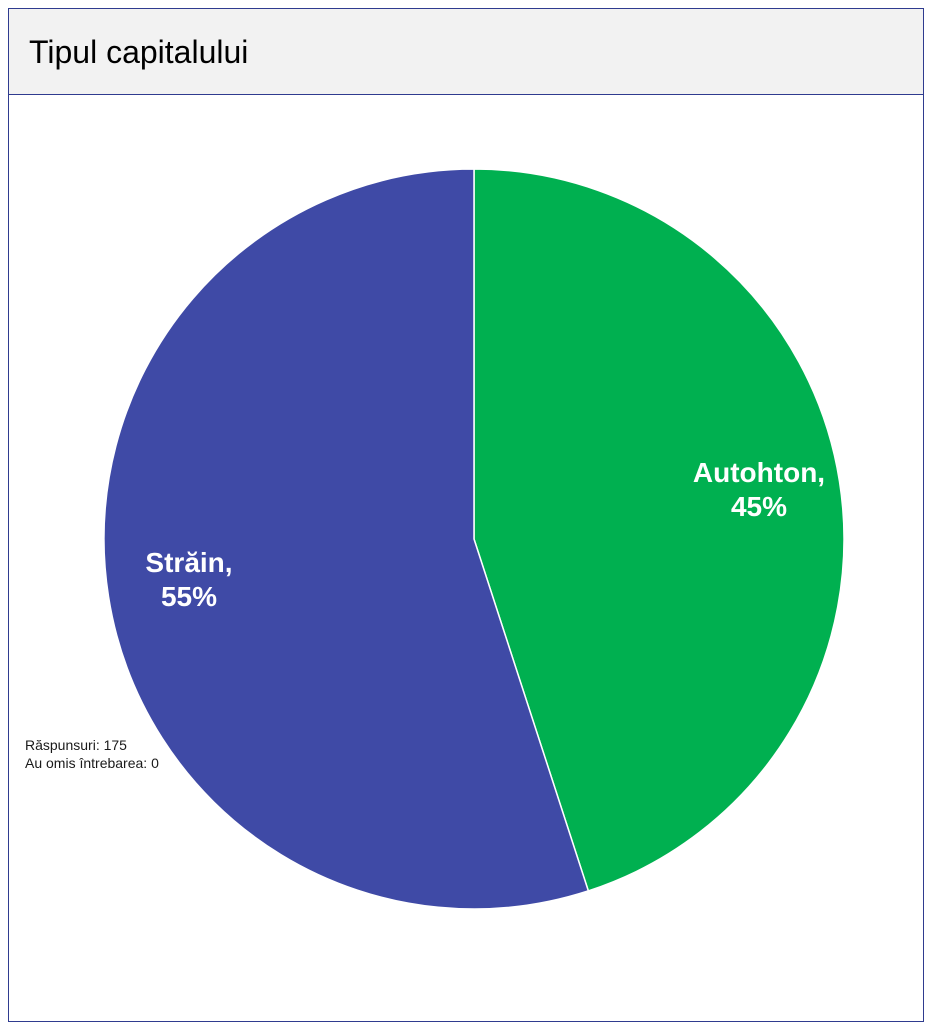 The height and width of the screenshot is (1030, 928). What do you see at coordinates (759, 472) in the screenshot?
I see `data-label-category: Autohton,` at bounding box center [759, 472].